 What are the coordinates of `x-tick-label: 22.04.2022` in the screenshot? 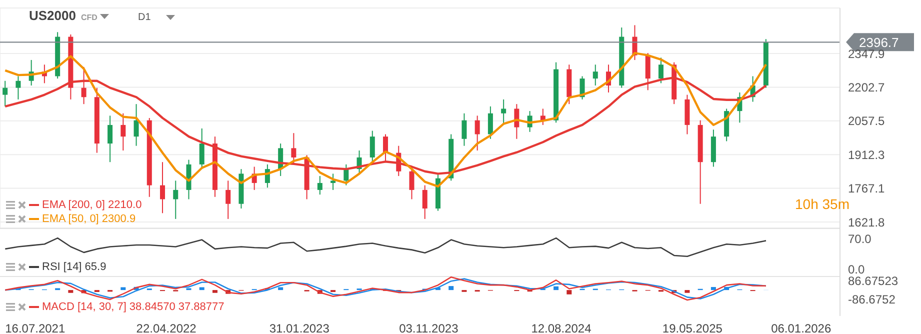 It's located at (166, 328).